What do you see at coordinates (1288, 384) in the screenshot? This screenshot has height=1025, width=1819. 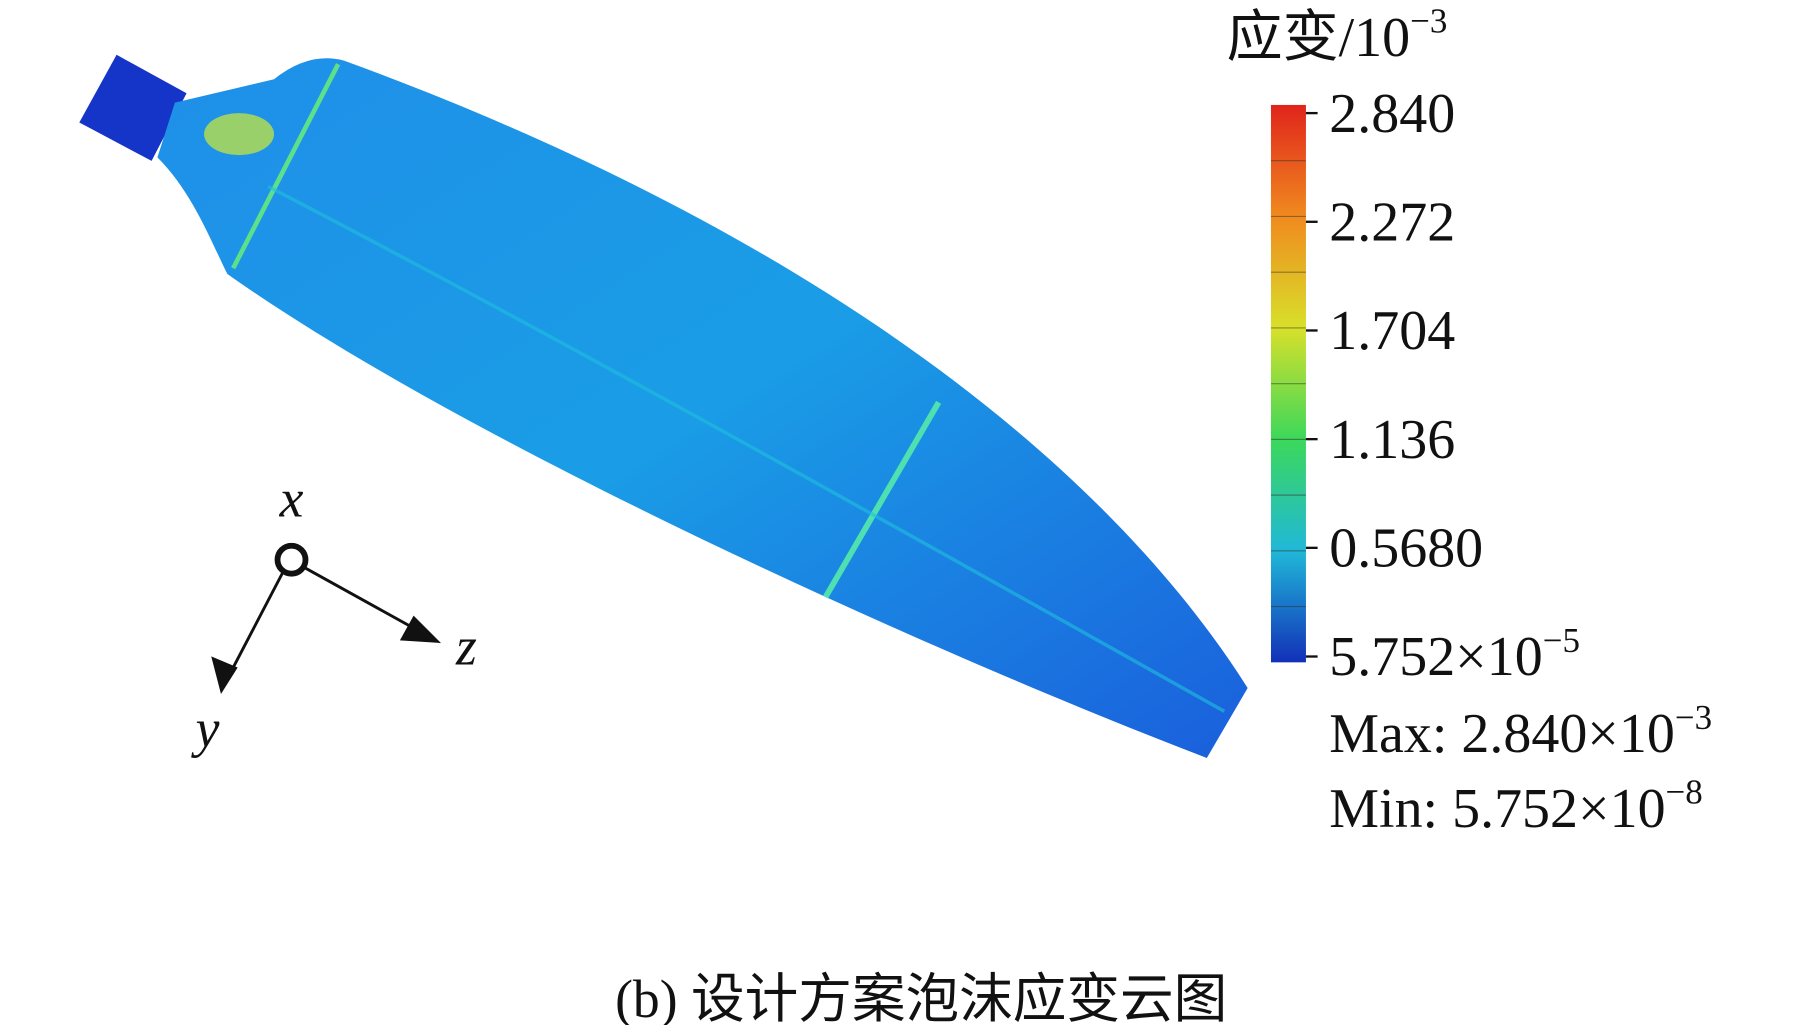 I see `colorbar-ticks` at bounding box center [1288, 384].